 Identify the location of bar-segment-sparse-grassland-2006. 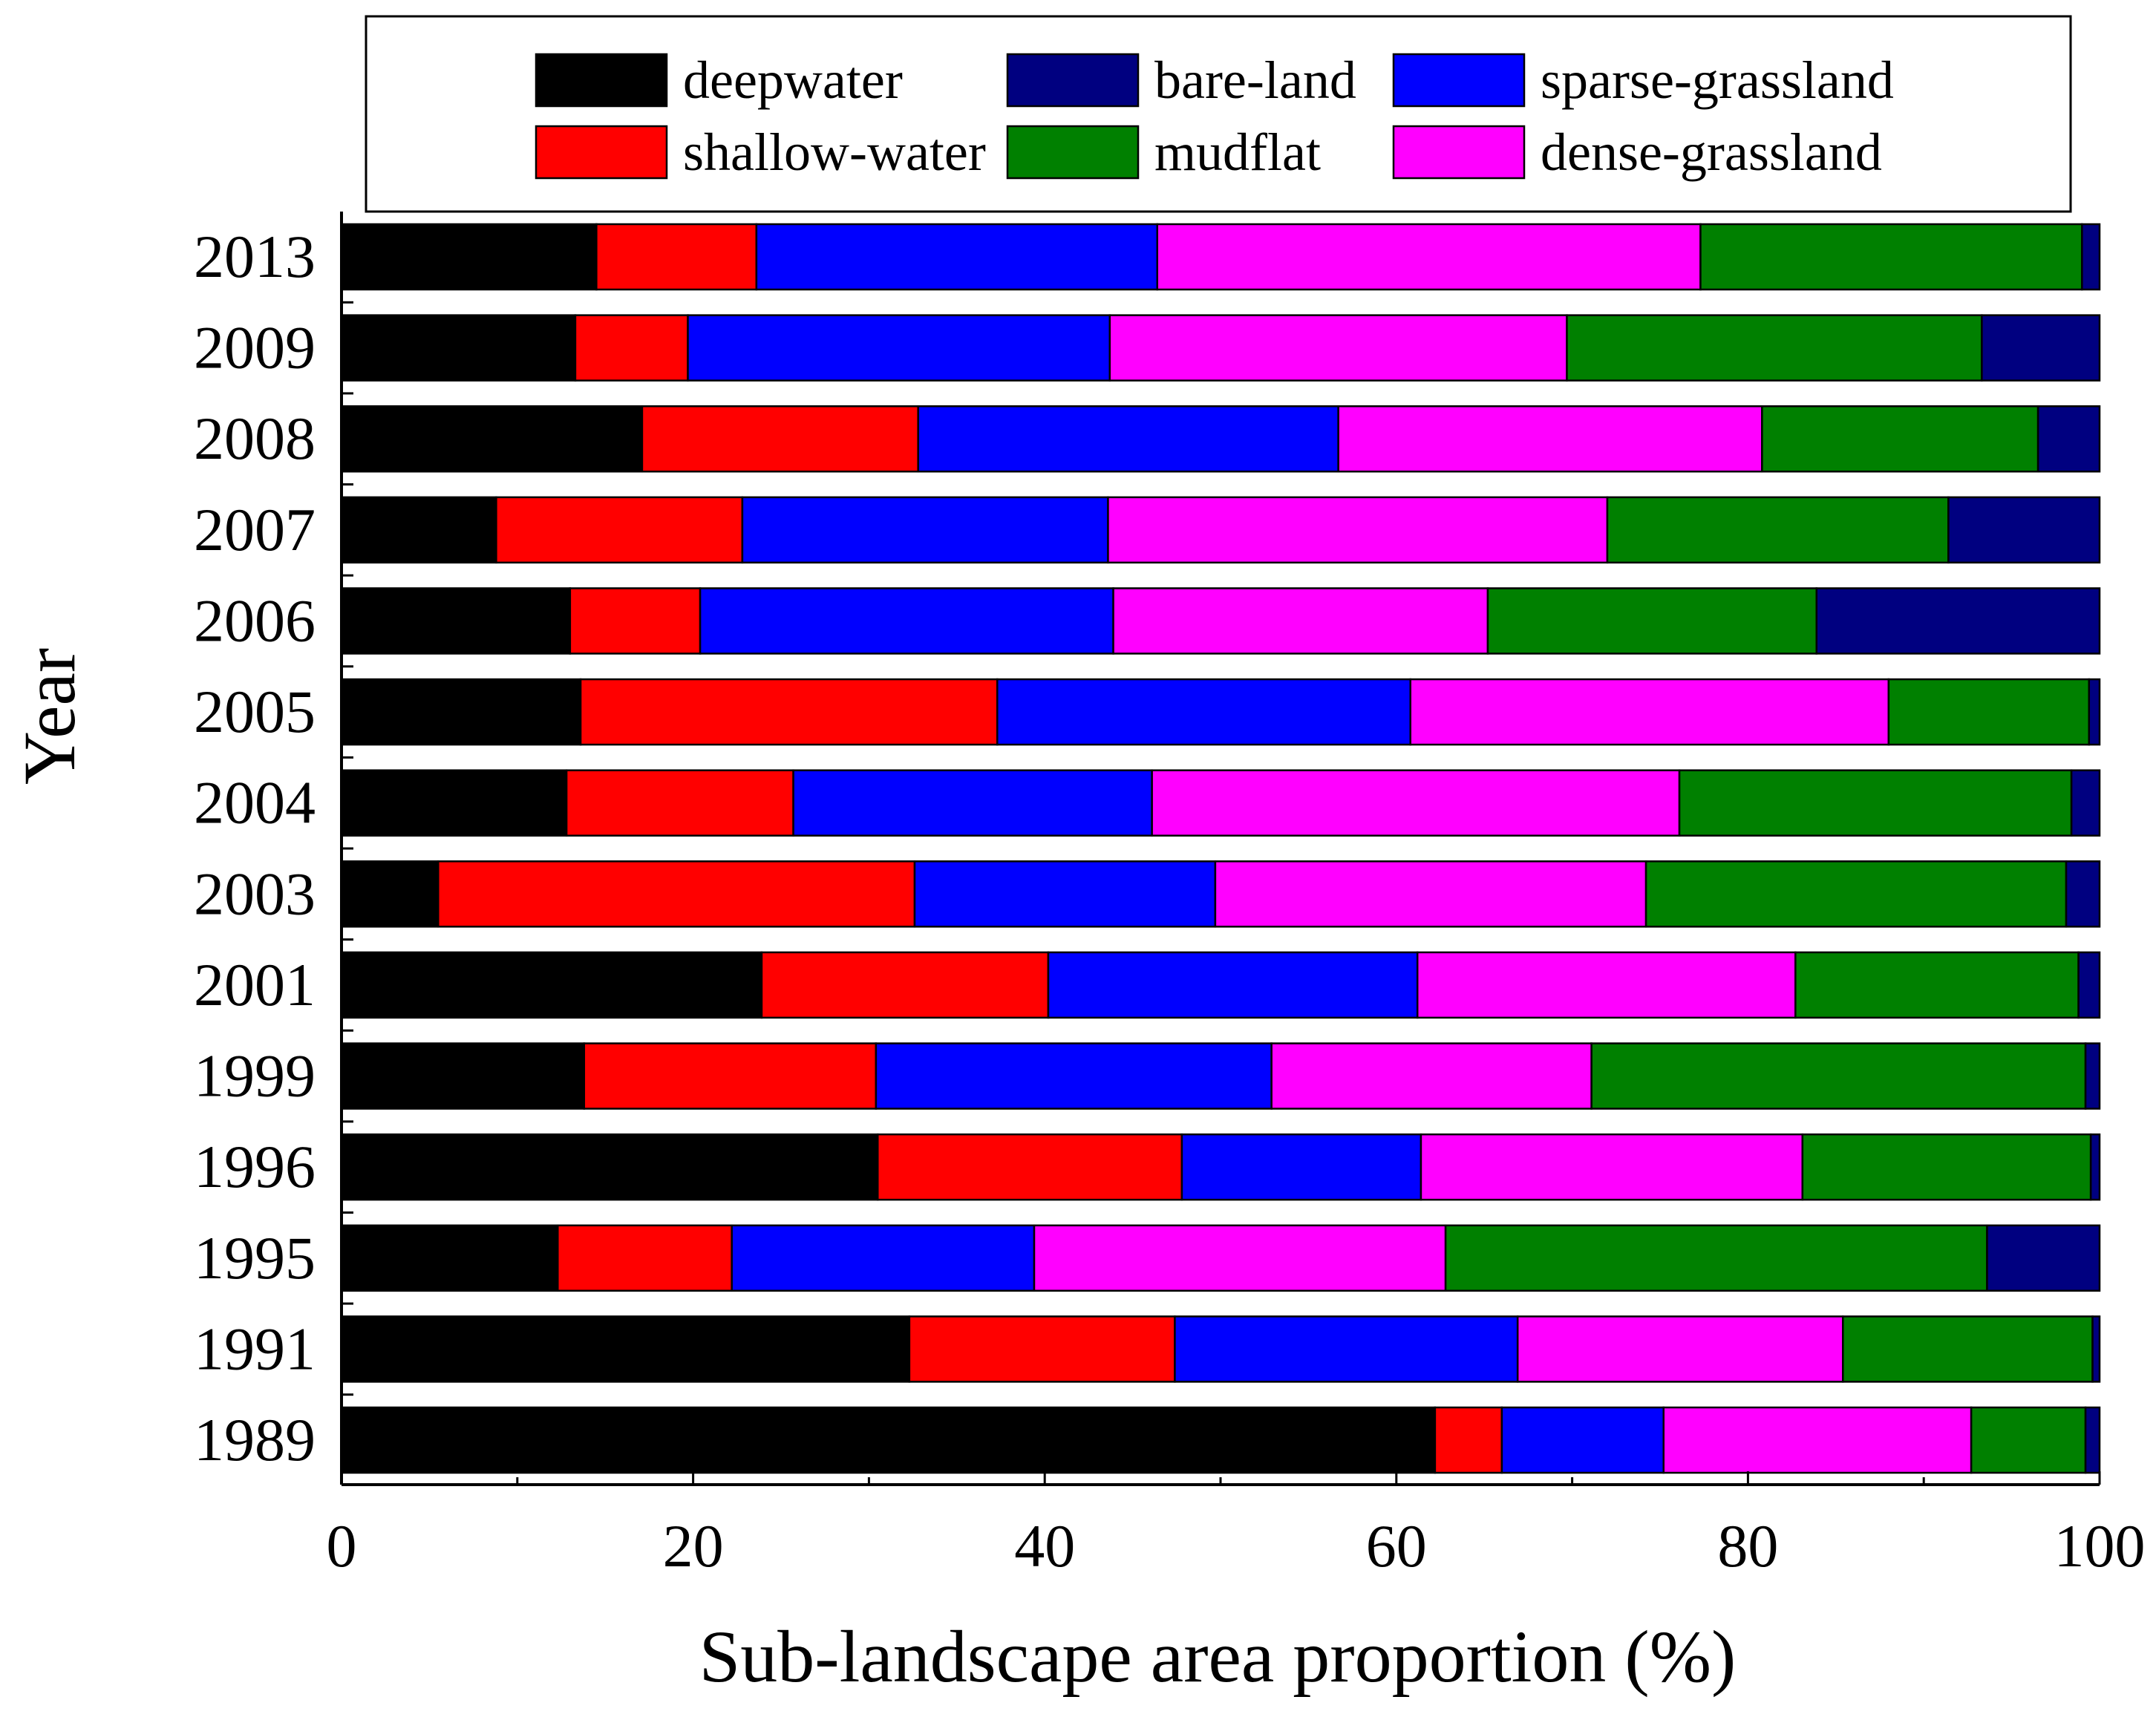
(906, 621).